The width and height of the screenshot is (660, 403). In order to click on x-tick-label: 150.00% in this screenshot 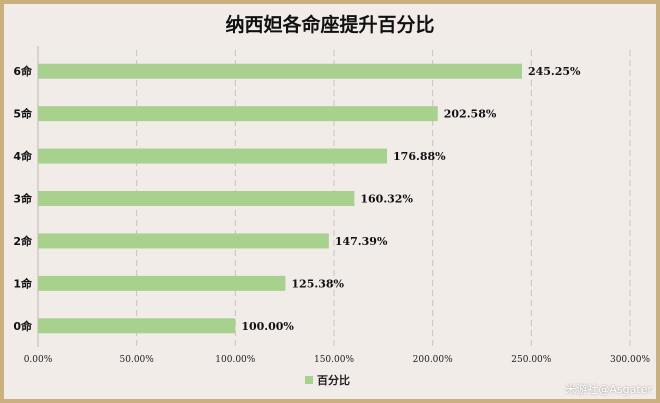, I will do `click(334, 360)`.